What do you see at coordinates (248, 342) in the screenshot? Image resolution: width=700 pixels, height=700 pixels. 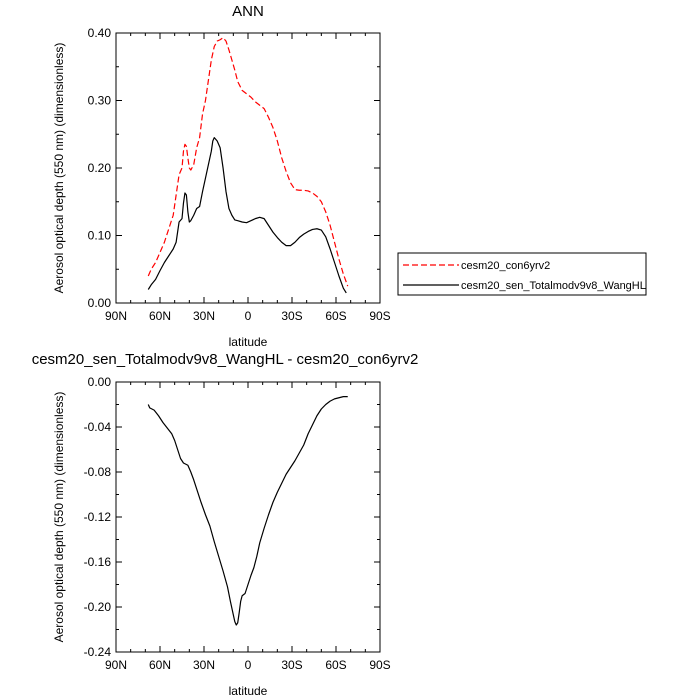 I see `top-x-axis-label: latitude` at bounding box center [248, 342].